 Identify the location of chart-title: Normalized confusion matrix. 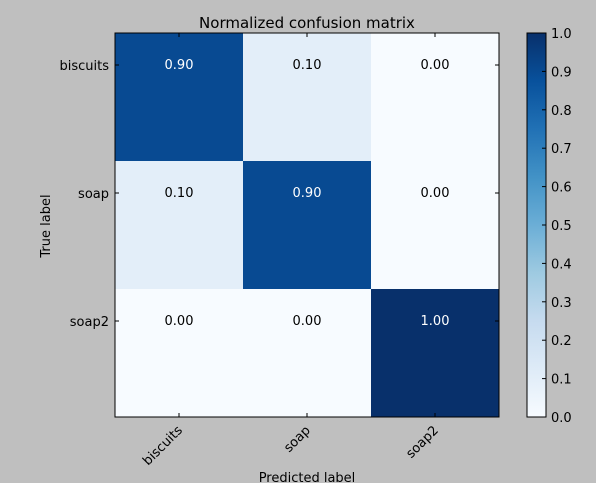
(307, 23).